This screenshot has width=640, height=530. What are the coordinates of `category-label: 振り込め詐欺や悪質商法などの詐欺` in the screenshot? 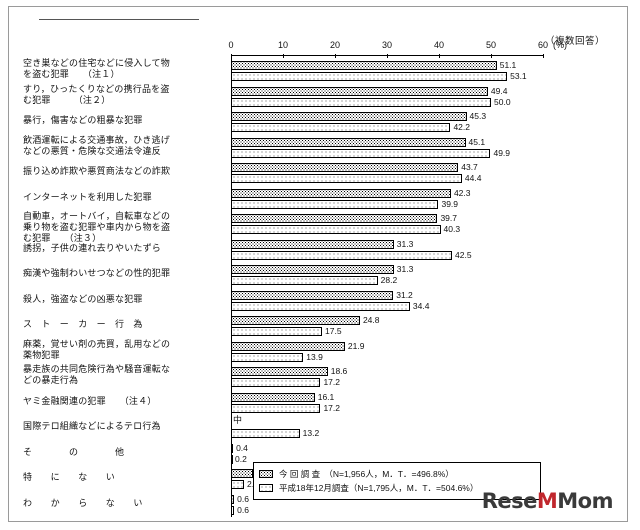 It's located at (126, 171).